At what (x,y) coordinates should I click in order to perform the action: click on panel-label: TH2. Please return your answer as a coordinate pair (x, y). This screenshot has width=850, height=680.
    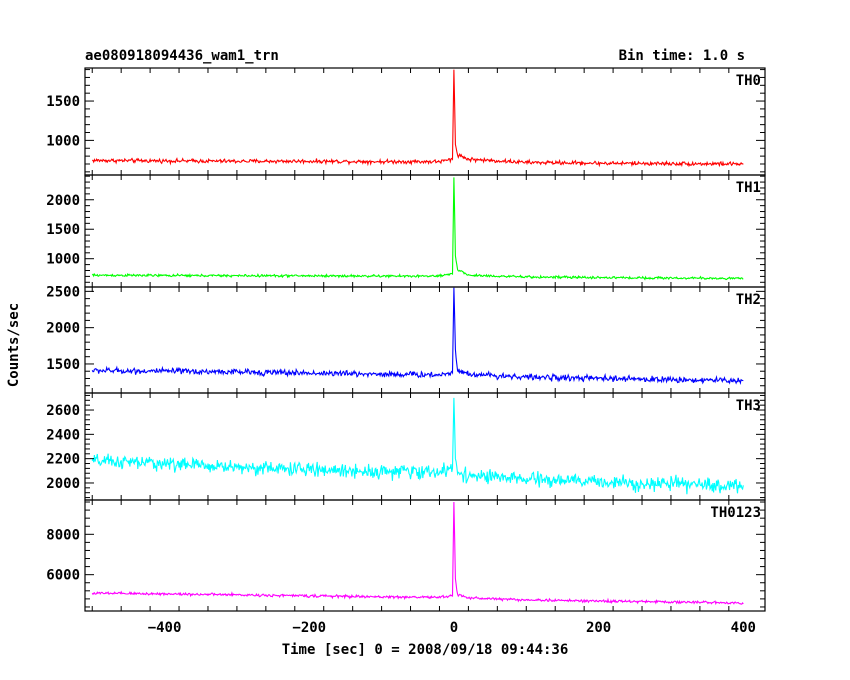
    Looking at the image, I should click on (748, 300).